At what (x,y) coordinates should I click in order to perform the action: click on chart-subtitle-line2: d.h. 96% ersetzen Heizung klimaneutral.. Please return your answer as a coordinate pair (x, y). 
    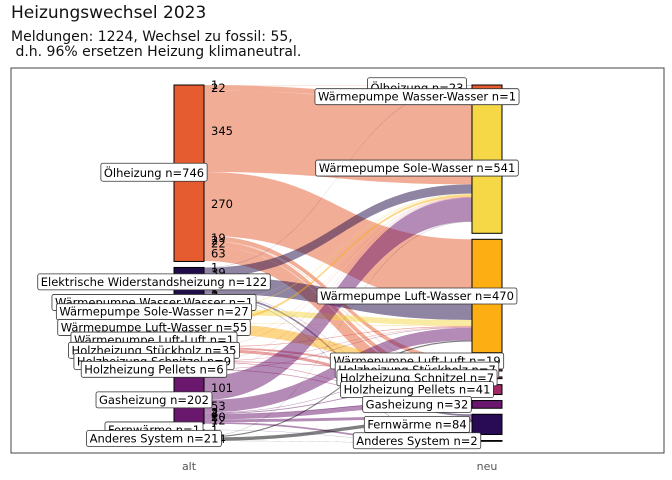
    Looking at the image, I should click on (156, 52).